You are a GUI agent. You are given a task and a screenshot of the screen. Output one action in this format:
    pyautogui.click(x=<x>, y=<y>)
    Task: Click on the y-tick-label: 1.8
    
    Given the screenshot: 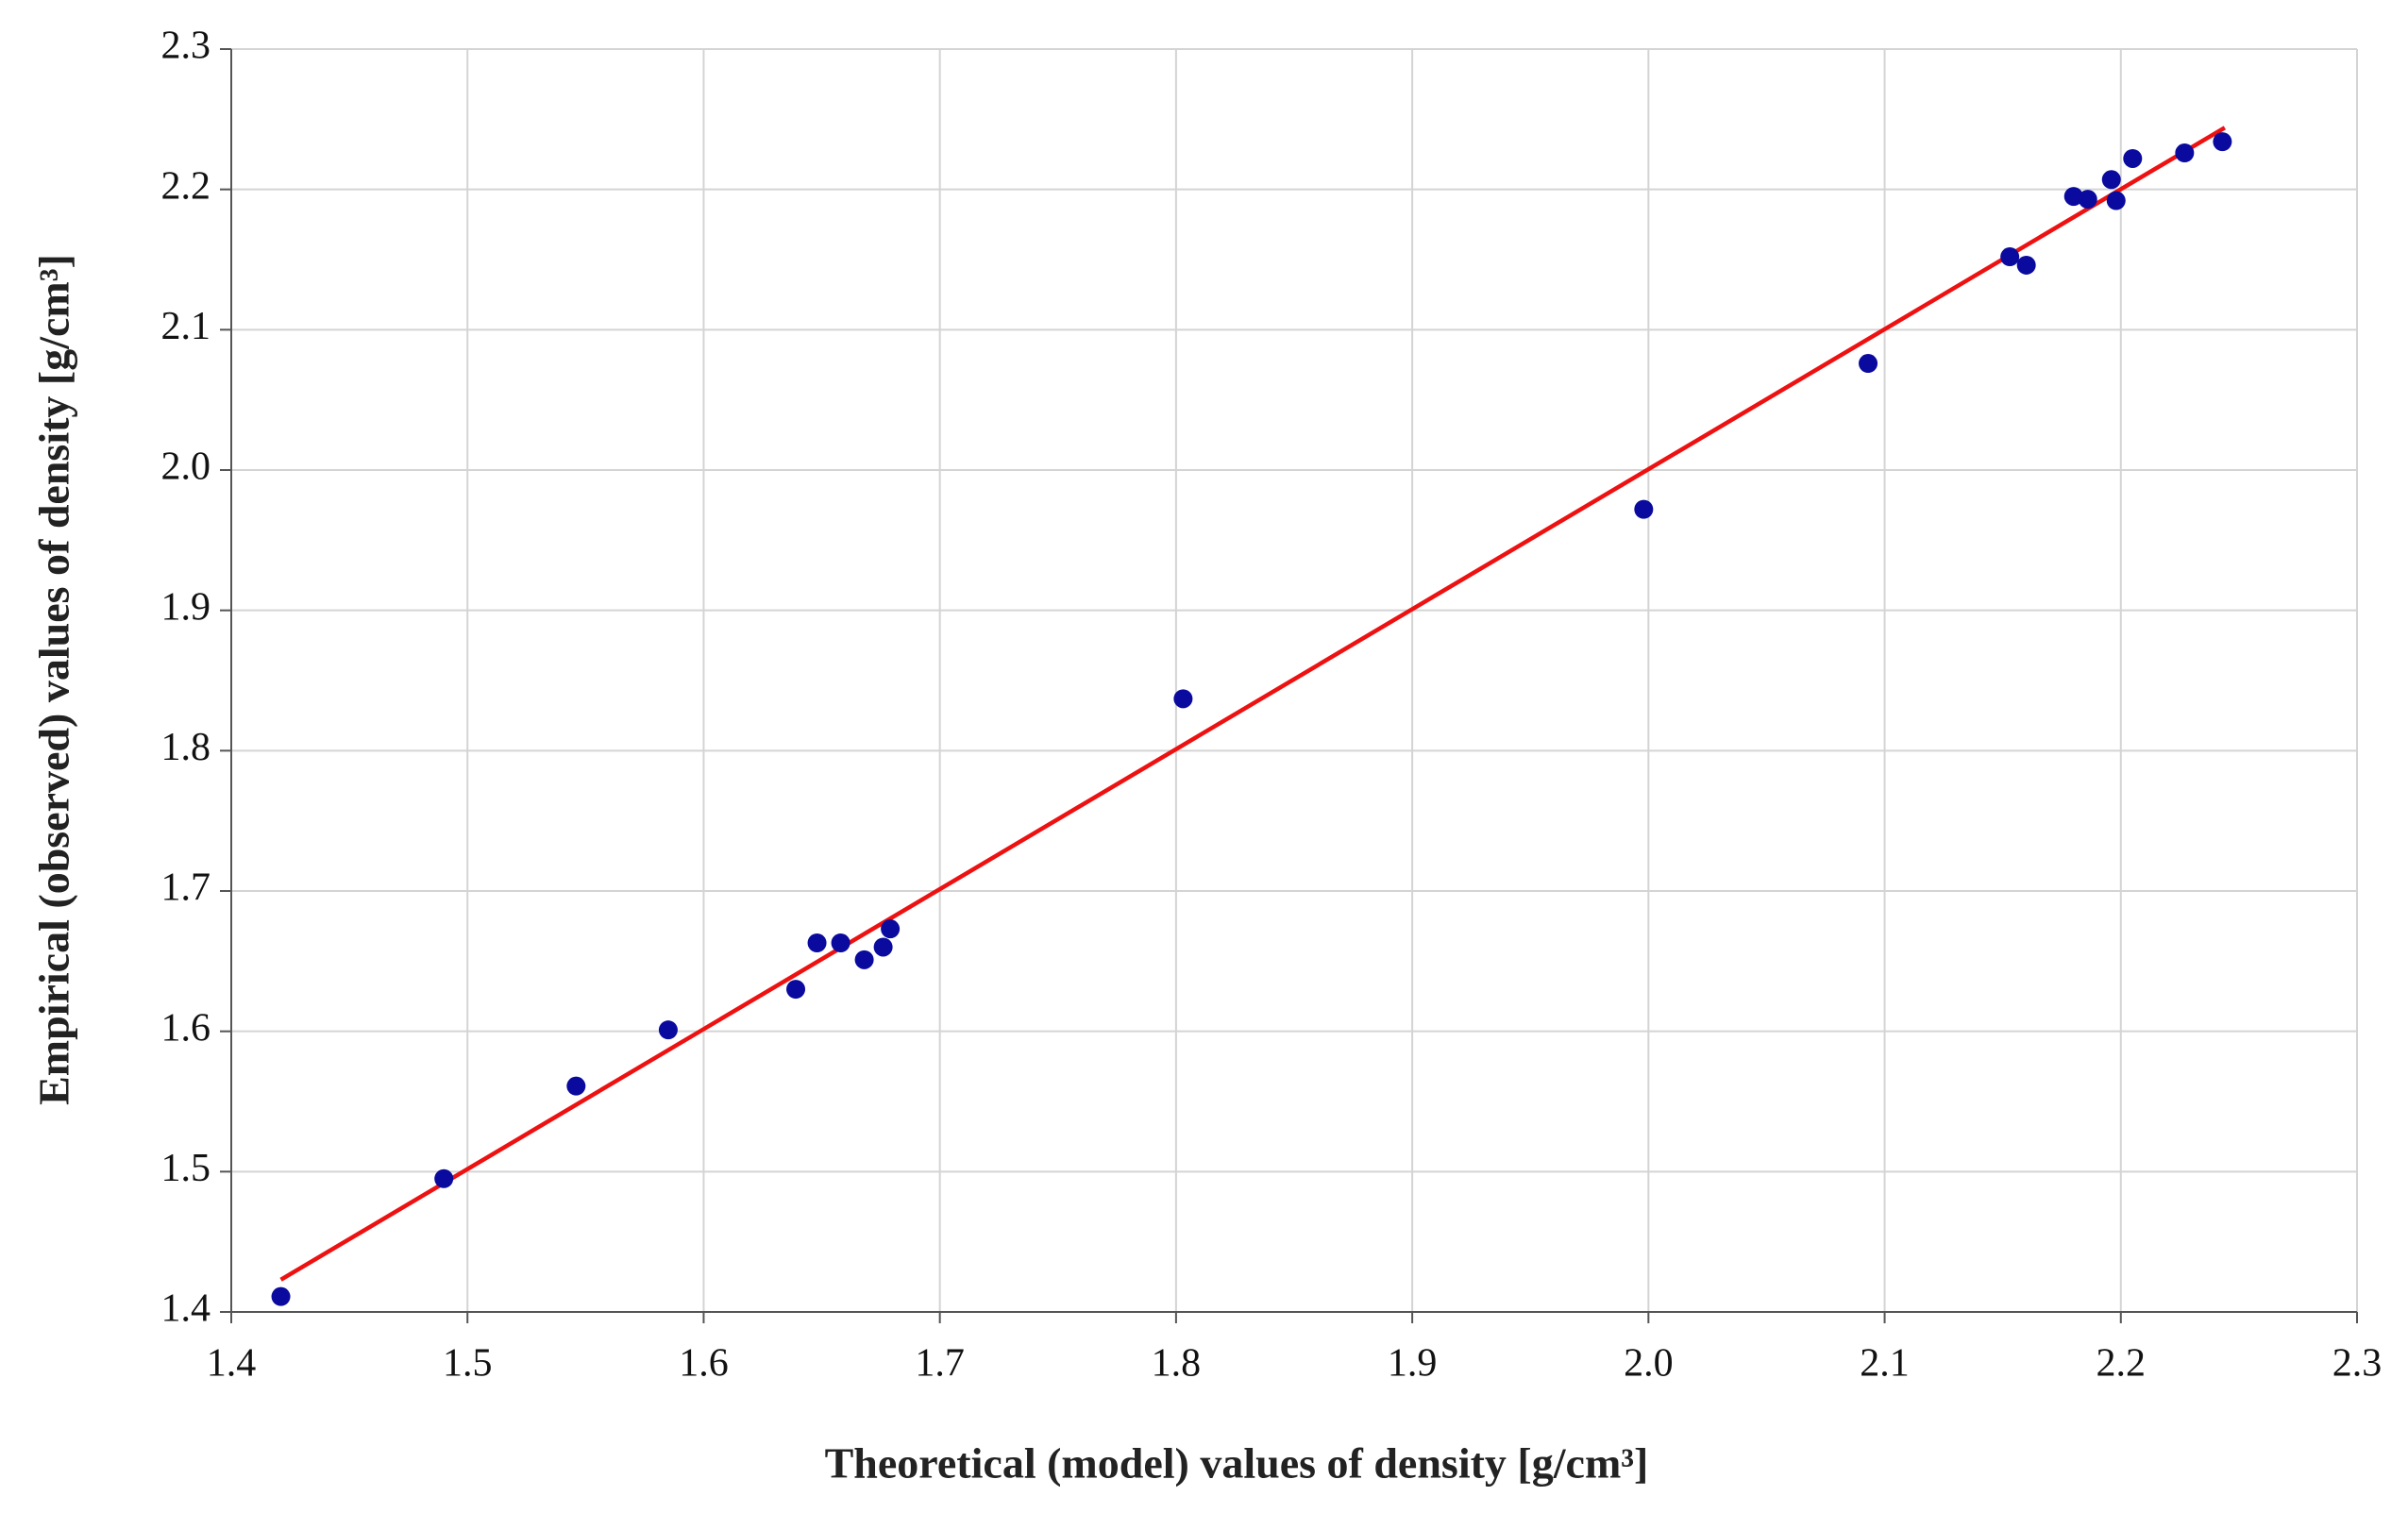 What is the action you would take?
    pyautogui.click(x=186, y=748)
    